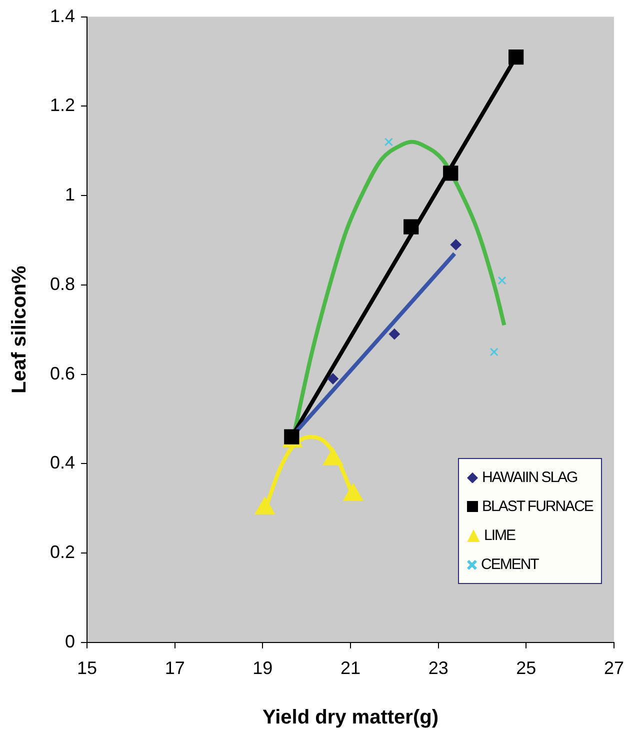  What do you see at coordinates (63, 284) in the screenshot?
I see `y-tick-label: 0.8` at bounding box center [63, 284].